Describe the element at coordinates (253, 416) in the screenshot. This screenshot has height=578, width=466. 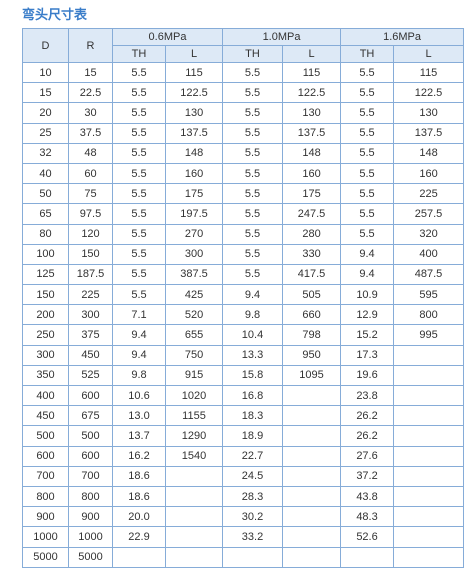
I see `cell: 18.3` at that location.